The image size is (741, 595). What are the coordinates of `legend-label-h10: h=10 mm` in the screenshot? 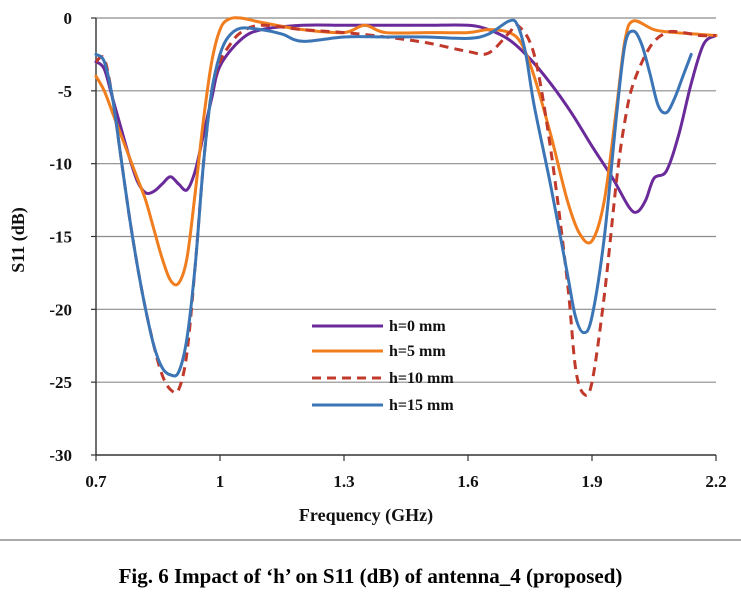 It's located at (421, 378).